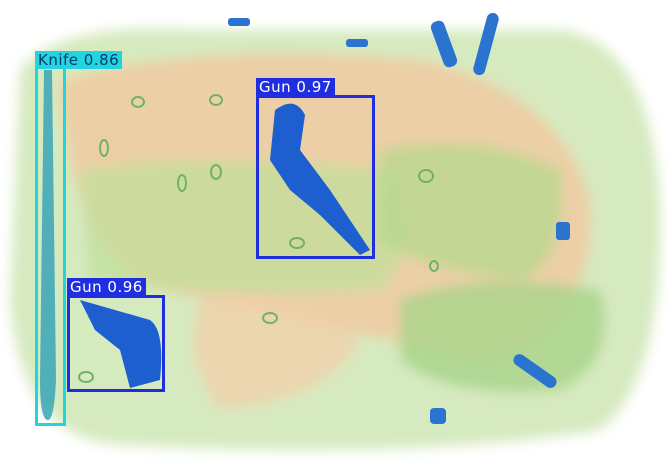 This screenshot has width=667, height=467. Describe the element at coordinates (295, 87) in the screenshot. I see `gun-detection-label-1: Gun 0.97` at that location.